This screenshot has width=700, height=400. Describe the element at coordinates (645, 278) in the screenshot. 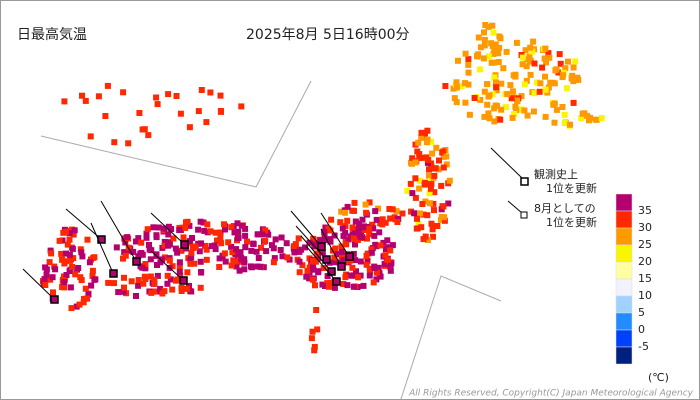

I see `scale-label: 15` at that location.